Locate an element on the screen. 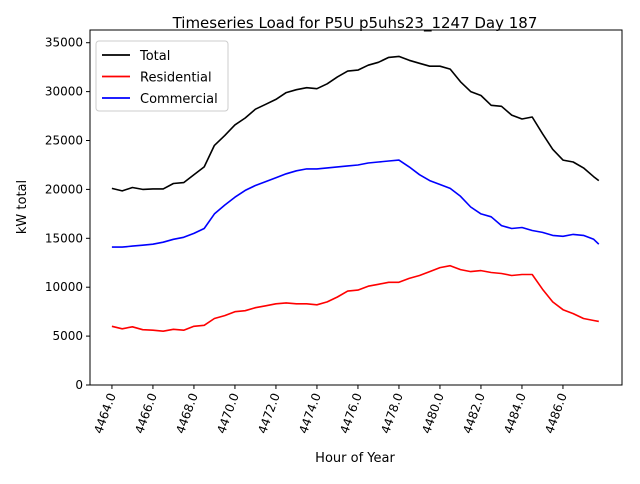 Image resolution: width=640 pixels, height=484 pixels. legend-box is located at coordinates (162, 76).